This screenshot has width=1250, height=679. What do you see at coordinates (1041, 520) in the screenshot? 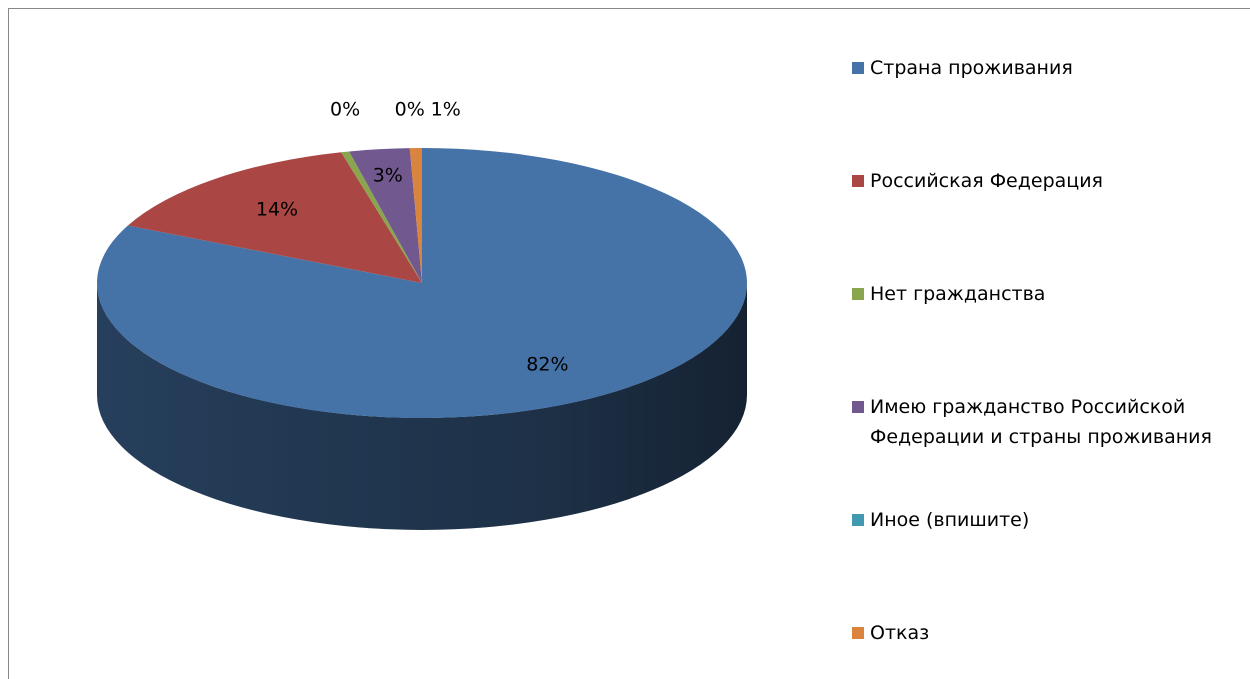
I see `legend-item: Иное (впишите)` at bounding box center [1041, 520].